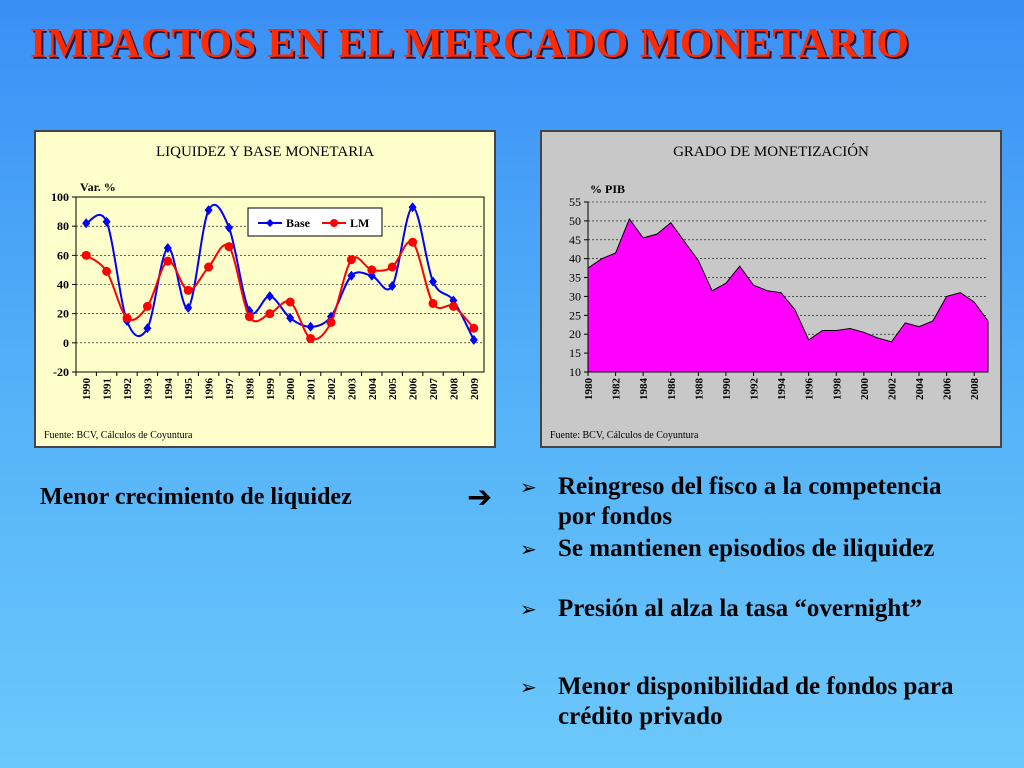  What do you see at coordinates (414, 389) in the screenshot?
I see `x-tick-label: 2006` at bounding box center [414, 389].